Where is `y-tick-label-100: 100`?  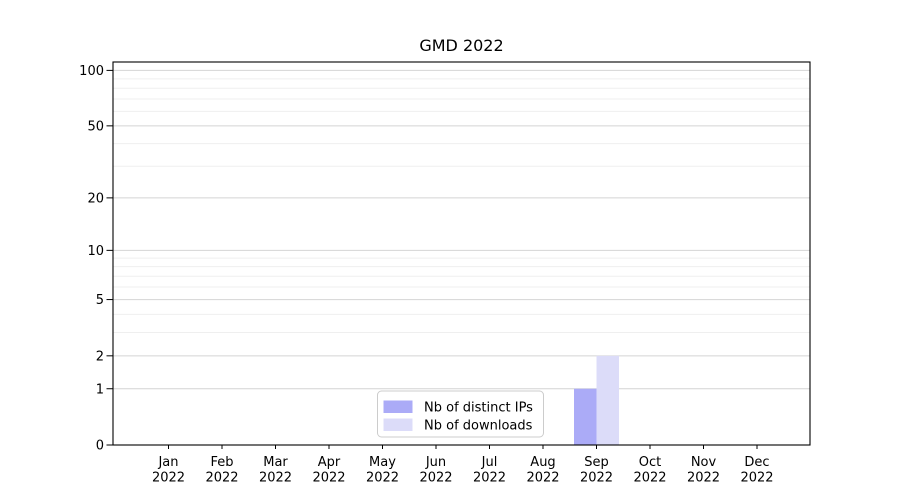
y-tick-label-100: 100 is located at coordinates (91, 71).